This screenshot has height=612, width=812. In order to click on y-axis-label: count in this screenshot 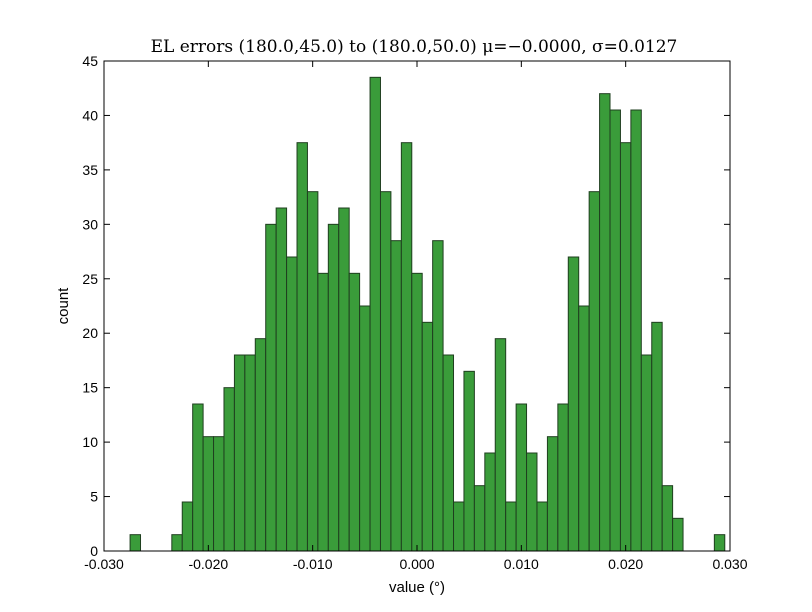, I will do `click(63, 306)`.